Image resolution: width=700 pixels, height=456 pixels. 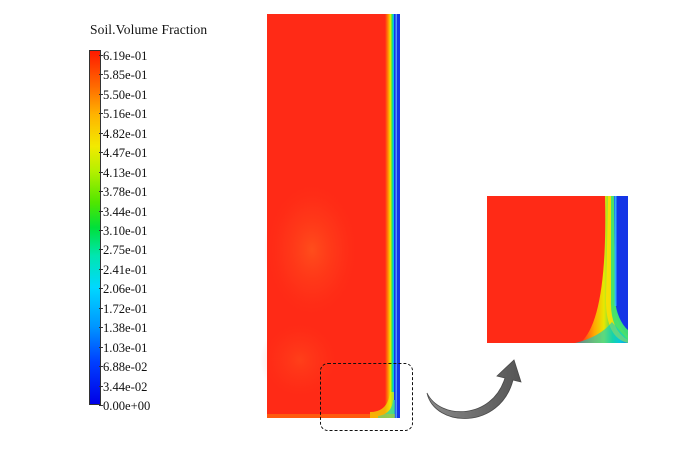 I want to click on tick-label: 2.06e-01, so click(x=123, y=289).